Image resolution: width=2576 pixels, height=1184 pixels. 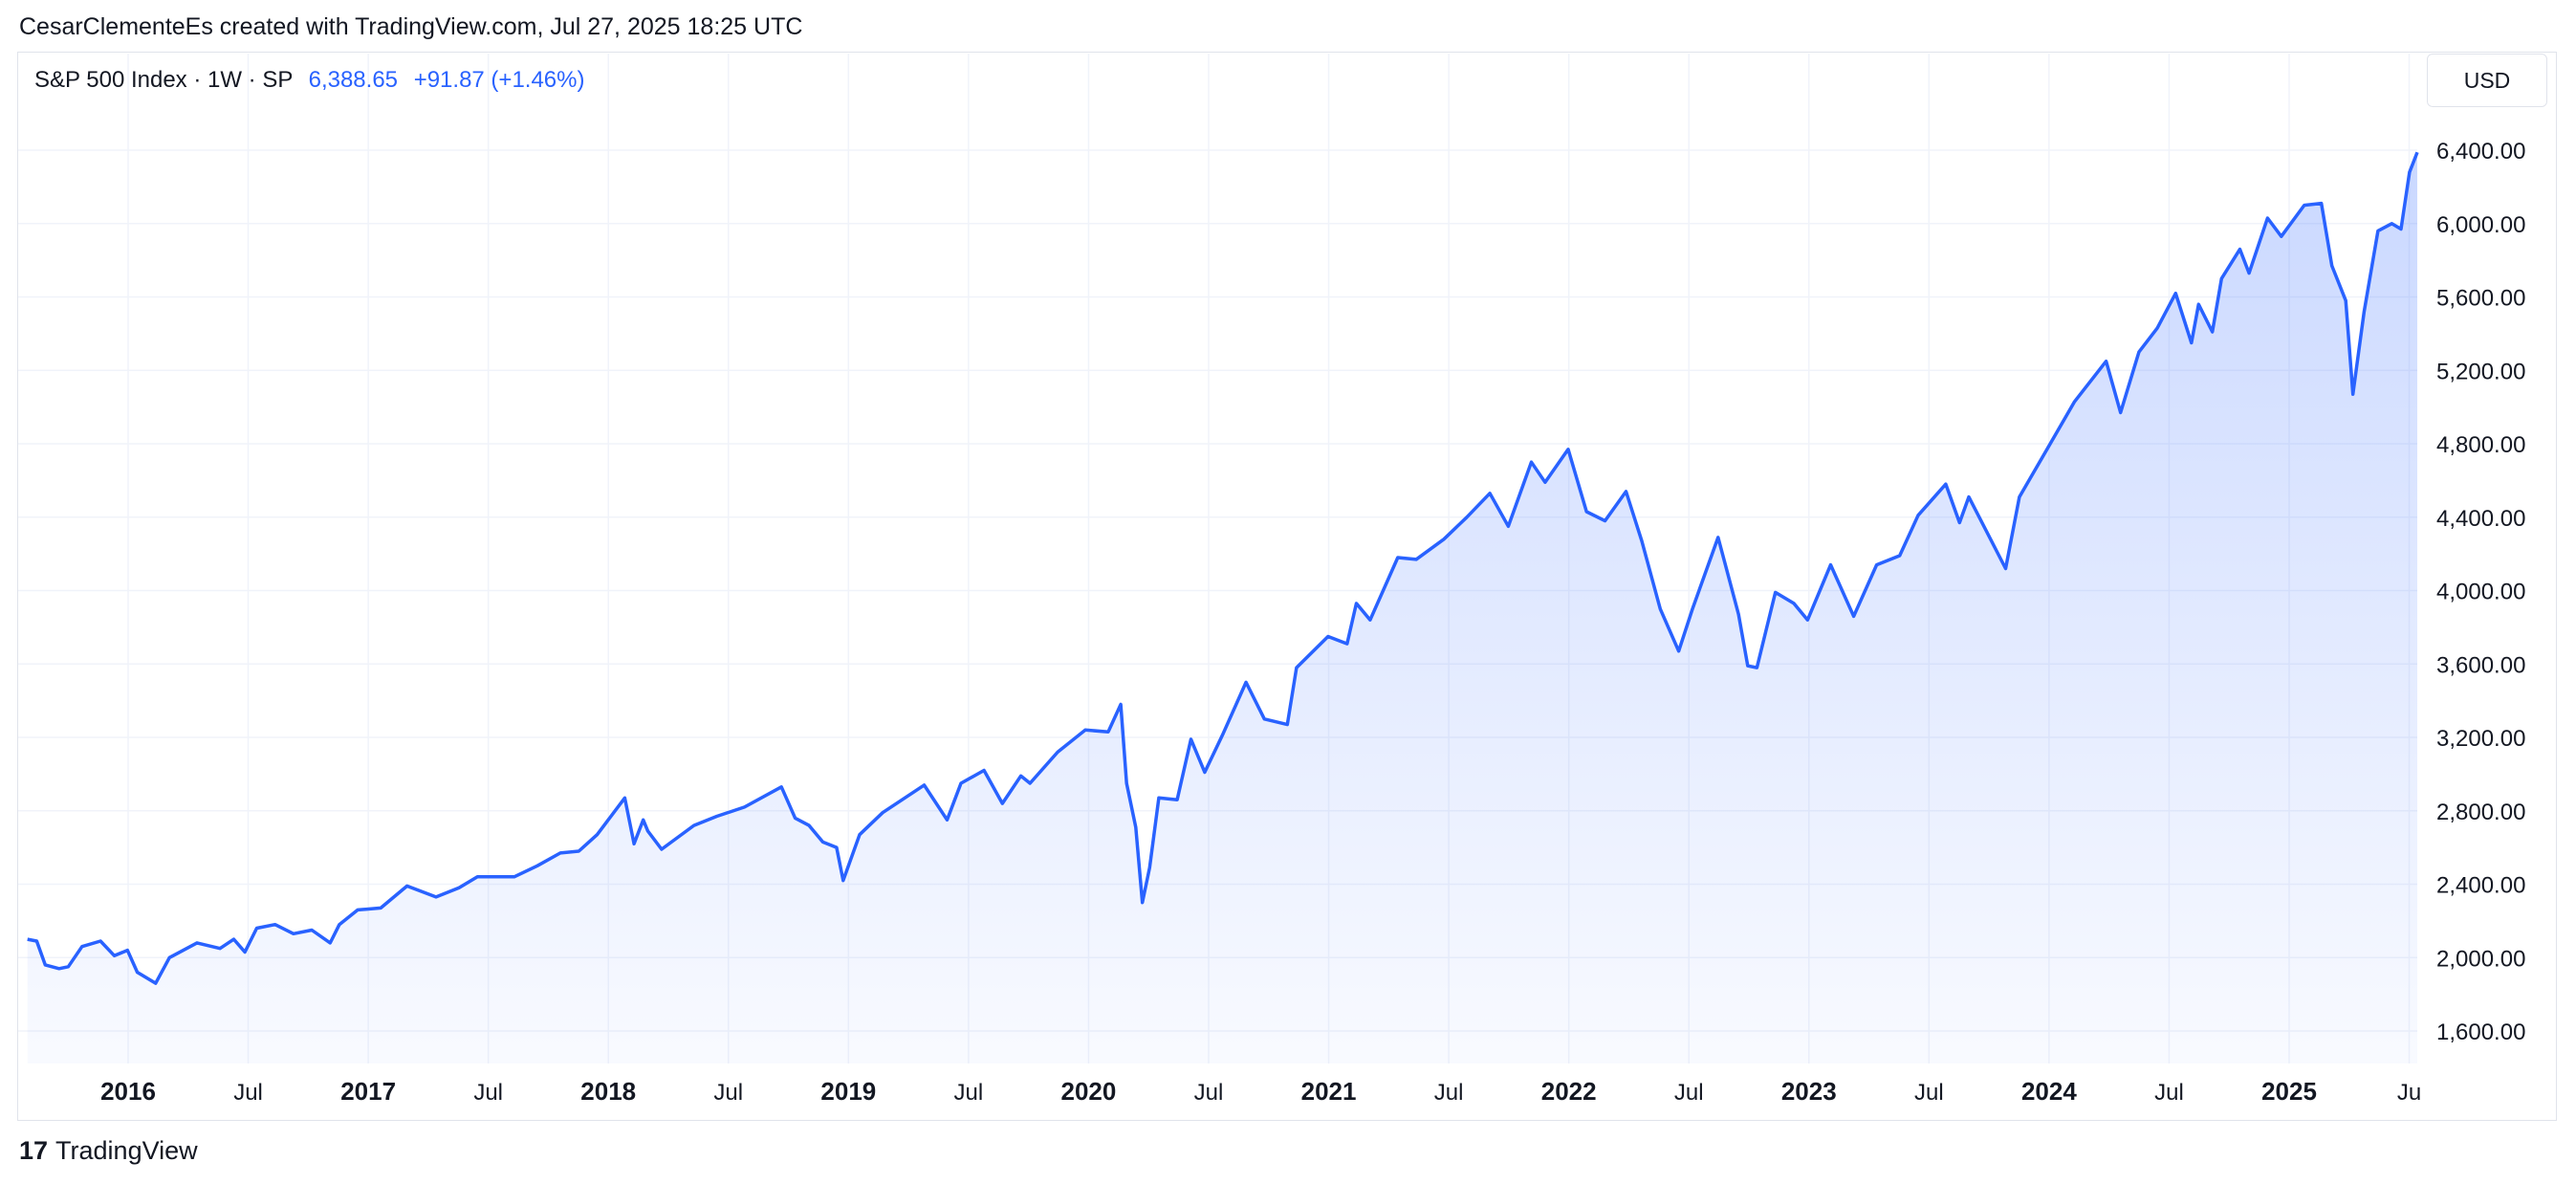 I want to click on y-tick-label: 1,600.00, so click(x=2480, y=1032).